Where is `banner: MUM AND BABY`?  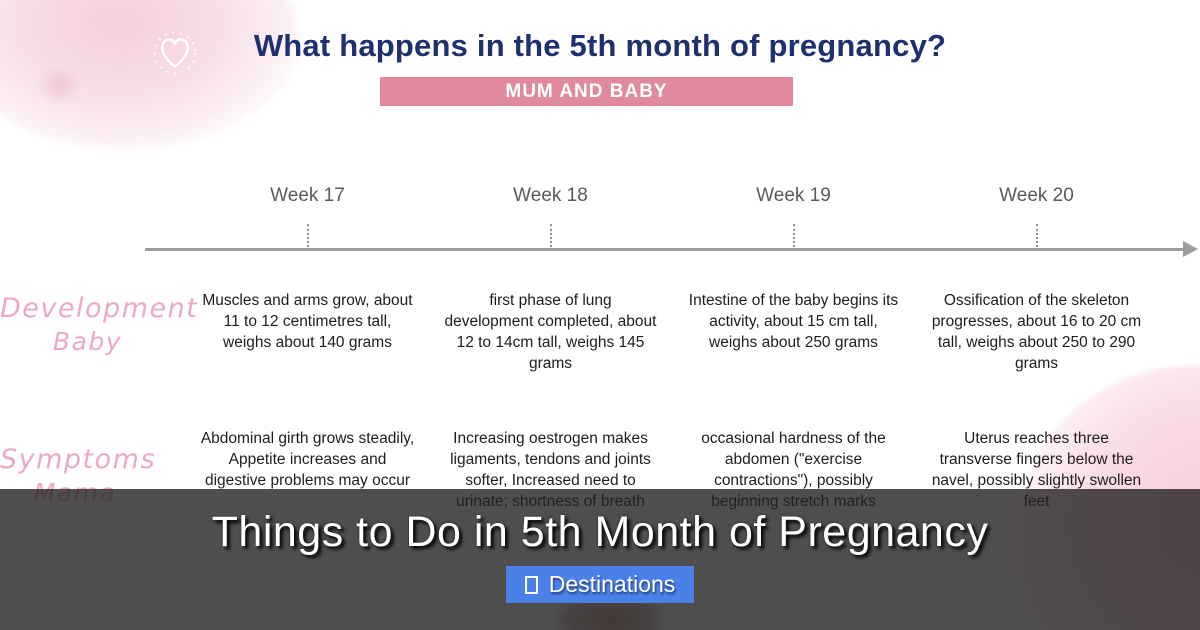 banner: MUM AND BABY is located at coordinates (586, 91).